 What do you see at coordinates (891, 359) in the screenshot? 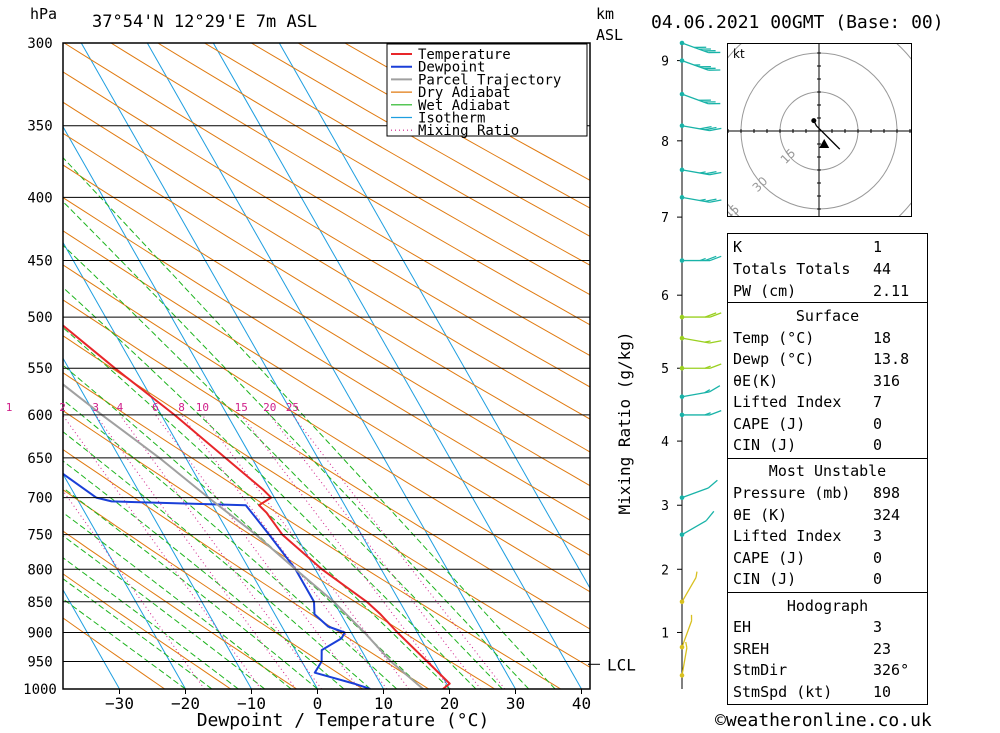
I see `surface-value: 13.8` at bounding box center [891, 359].